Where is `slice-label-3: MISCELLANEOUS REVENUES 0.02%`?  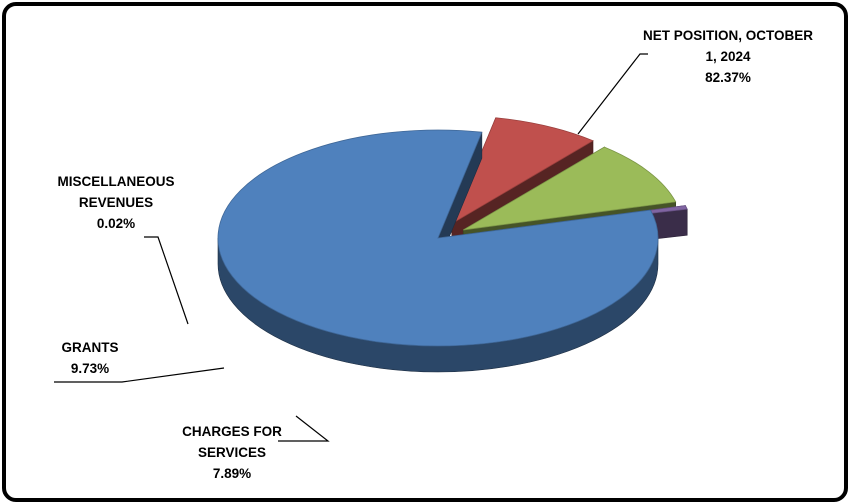
slice-label-3: MISCELLANEOUS REVENUES 0.02% is located at coordinates (115, 202).